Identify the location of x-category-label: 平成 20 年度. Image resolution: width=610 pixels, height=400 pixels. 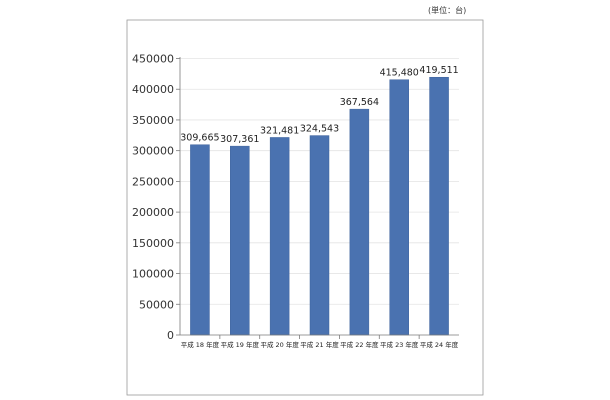
(279, 344).